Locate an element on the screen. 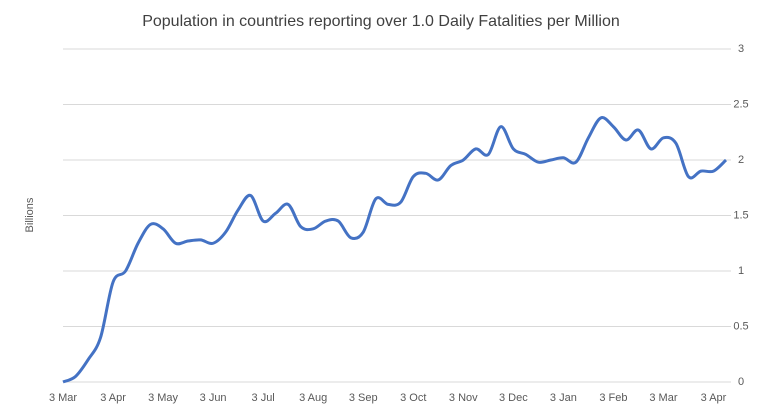 This screenshot has height=415, width=763. x-tick-label: 3 Oct is located at coordinates (413, 398).